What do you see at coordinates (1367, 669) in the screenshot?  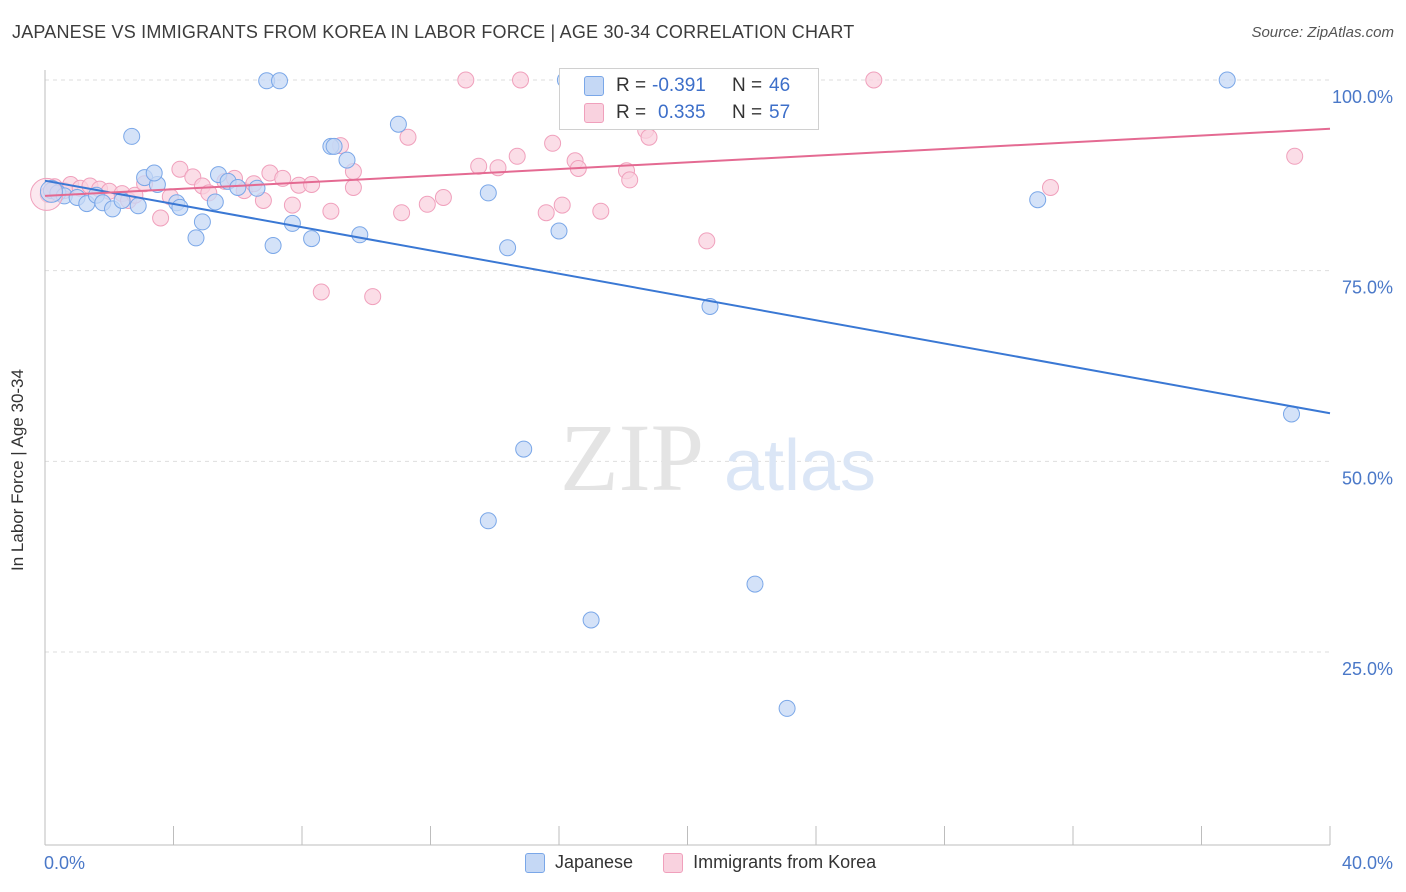 I see `y-tick-label: 25.0%` at bounding box center [1367, 669].